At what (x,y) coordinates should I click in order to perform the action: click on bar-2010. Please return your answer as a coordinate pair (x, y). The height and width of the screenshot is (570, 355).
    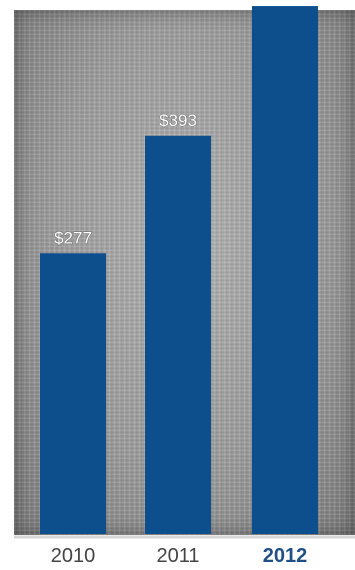
    Looking at the image, I should click on (73, 393).